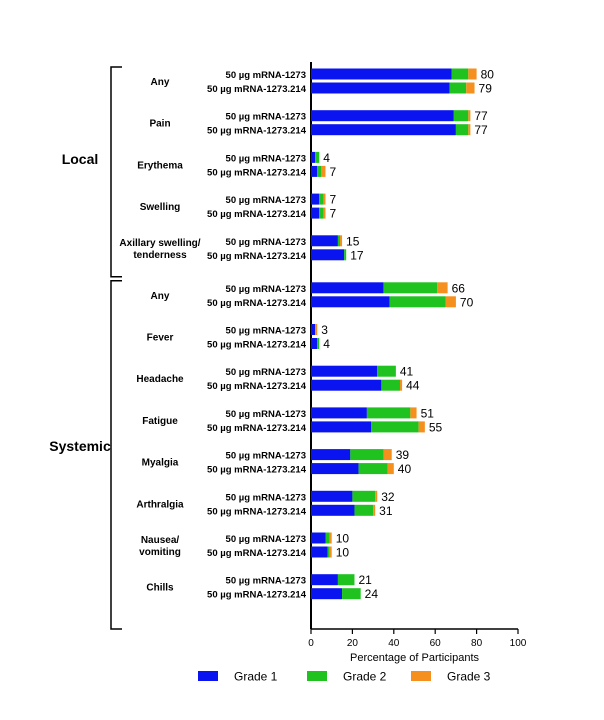  Describe the element at coordinates (365, 580) in the screenshot. I see `bar-total-label: 21` at that location.